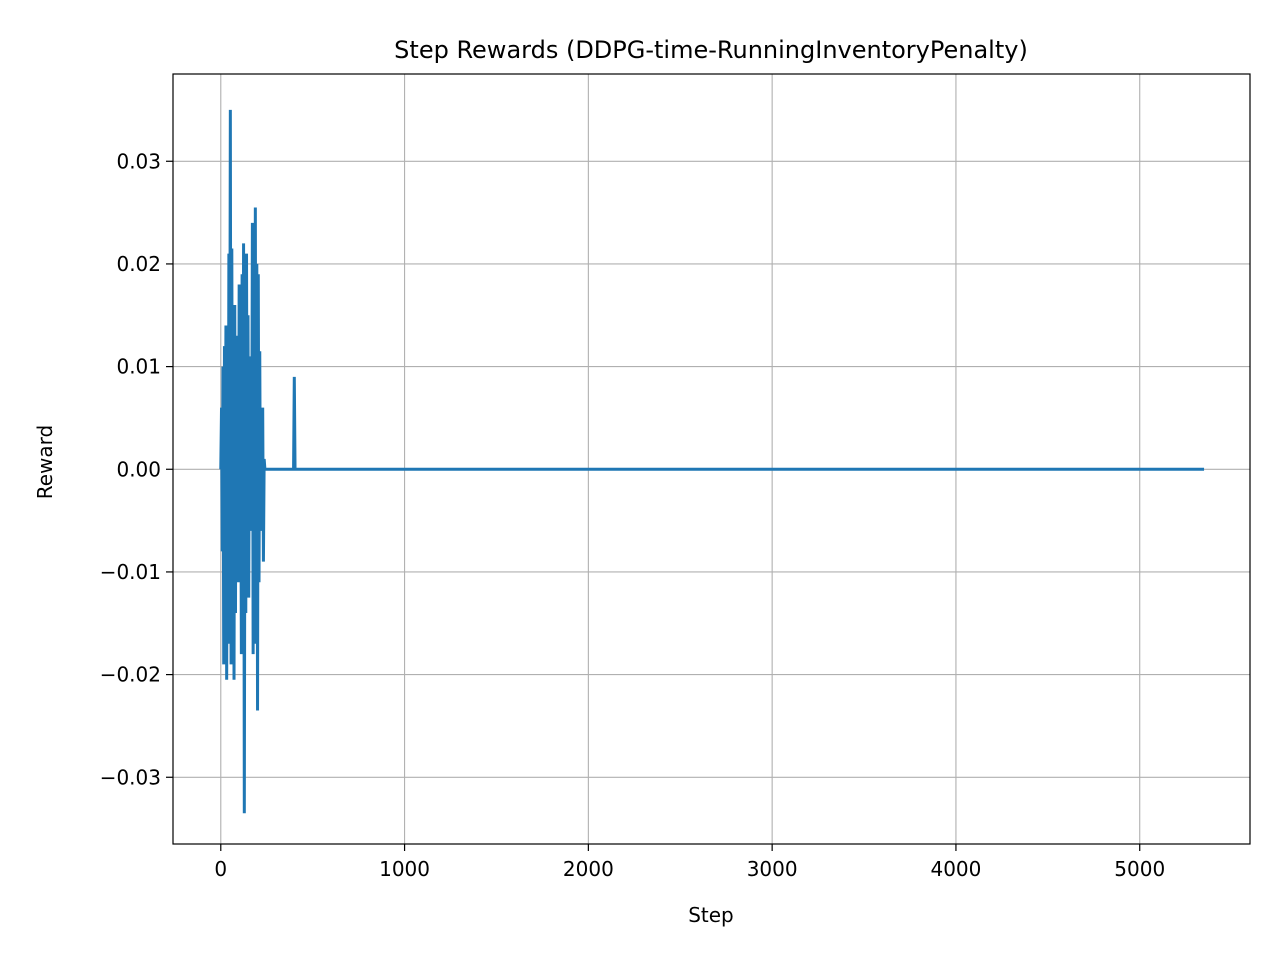 This screenshot has width=1280, height=964. Describe the element at coordinates (138, 161) in the screenshot. I see `y-tick-label: 0.03` at that location.